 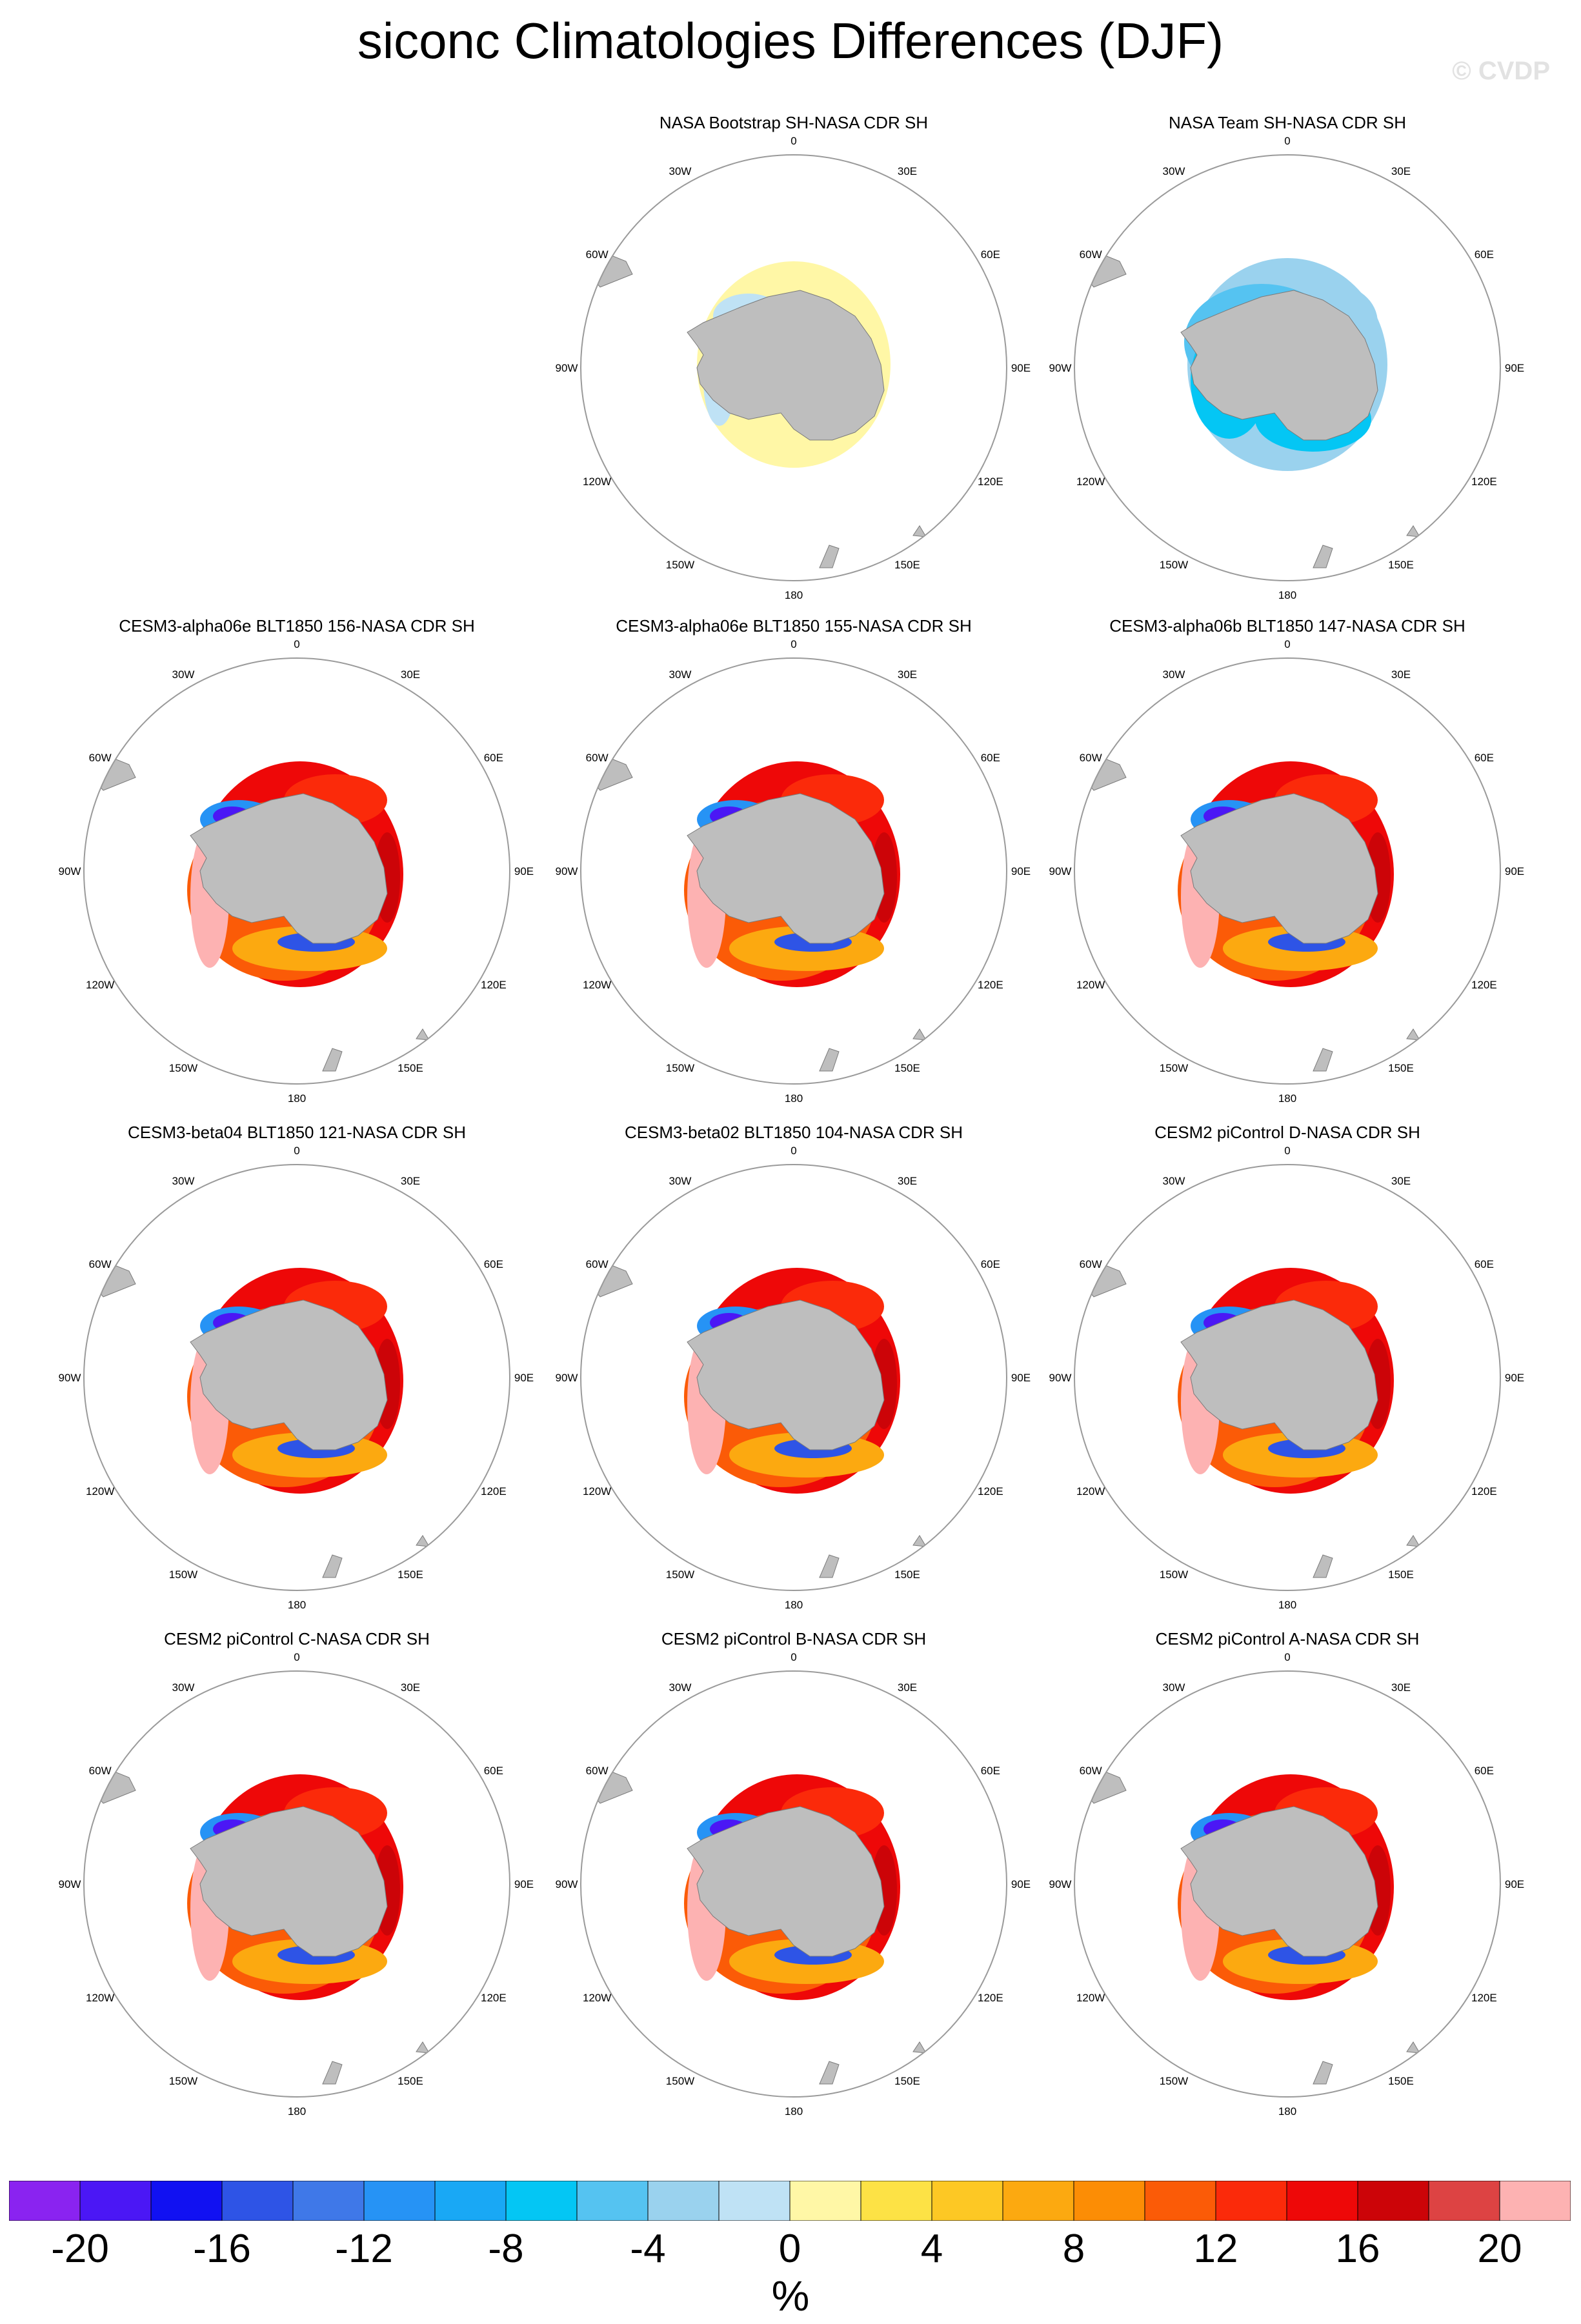 I want to click on colorbar-tick-label: 16, so click(x=1357, y=2249).